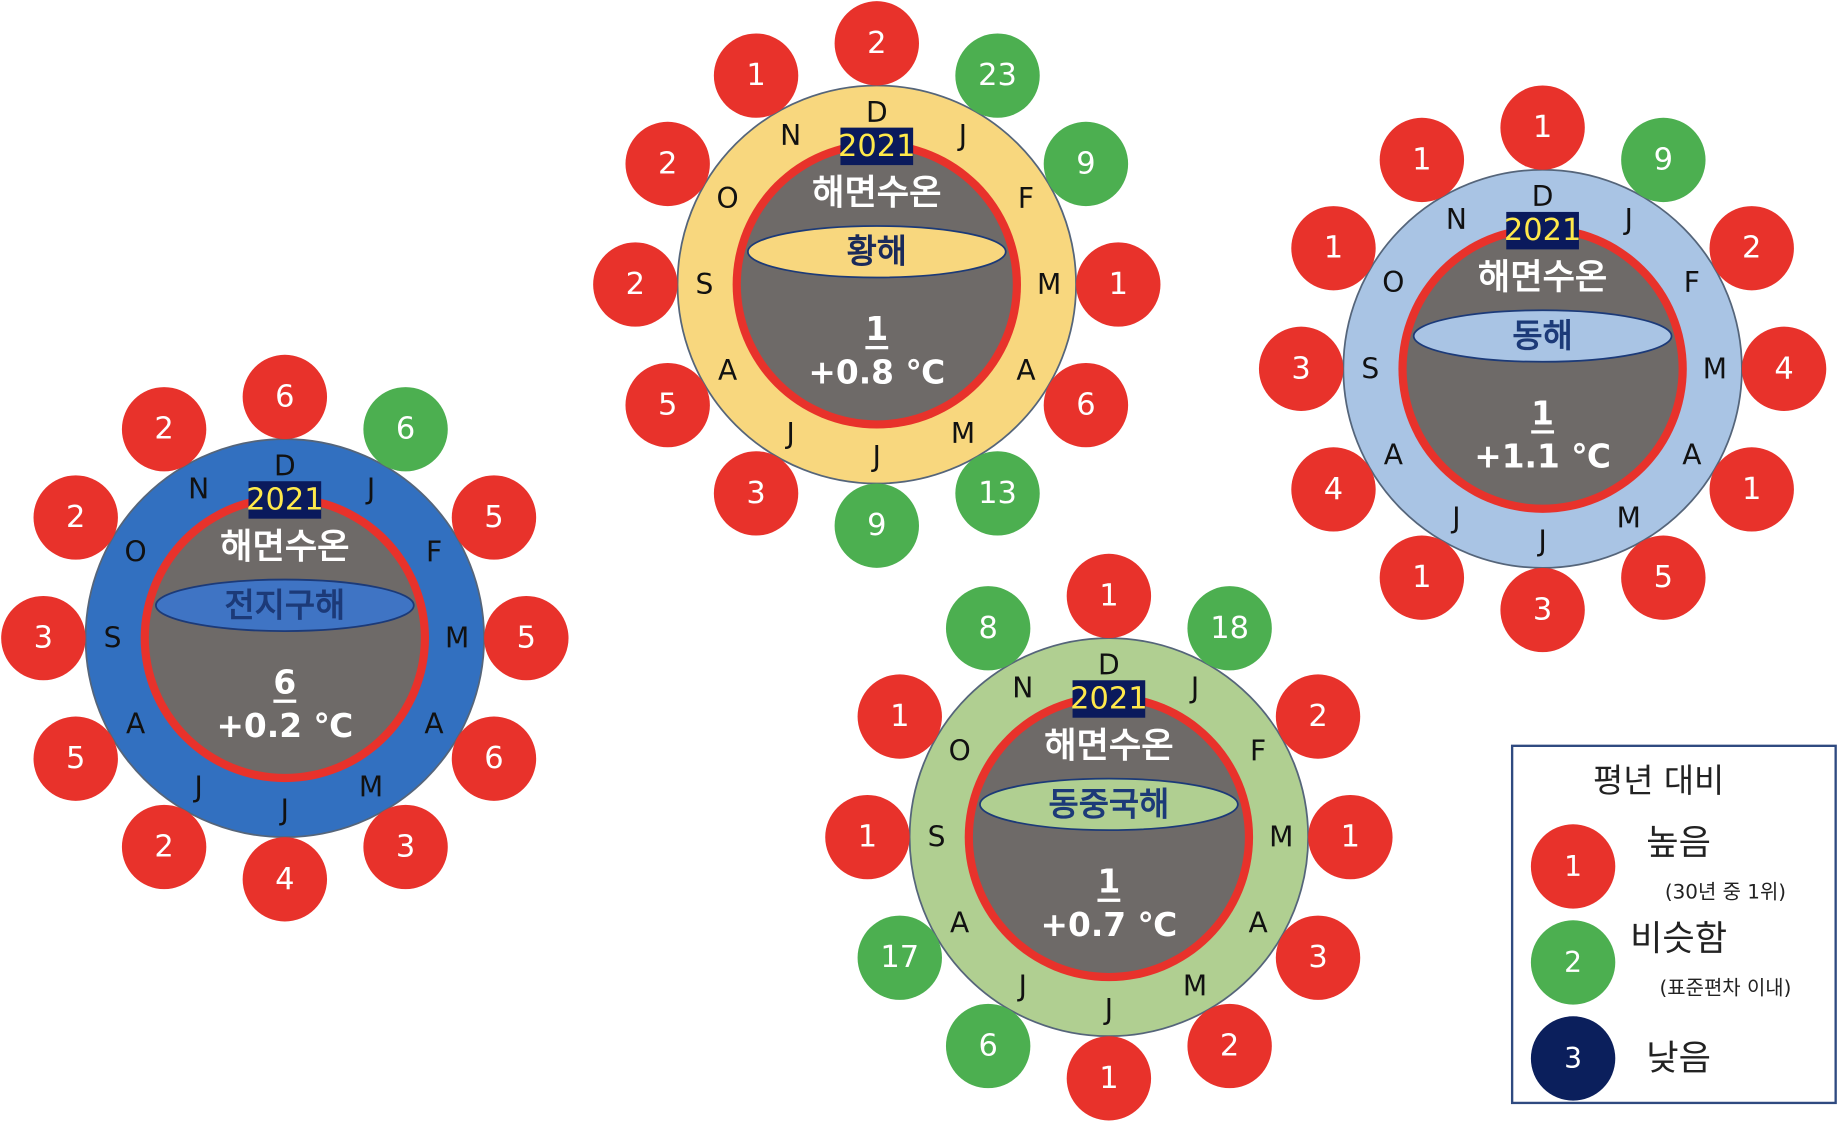  Describe the element at coordinates (1726, 988) in the screenshot. I see `legend-note: (표준편차 이내)` at that location.